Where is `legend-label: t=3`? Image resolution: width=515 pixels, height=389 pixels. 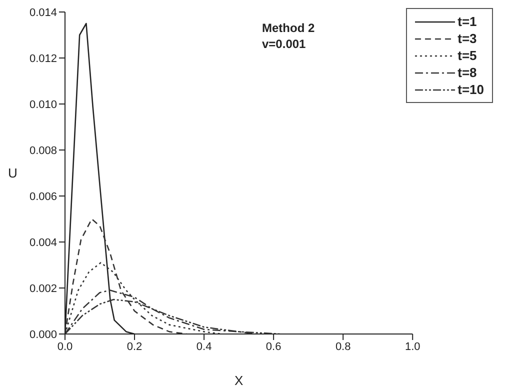
legend-label: t=3 is located at coordinates (467, 38).